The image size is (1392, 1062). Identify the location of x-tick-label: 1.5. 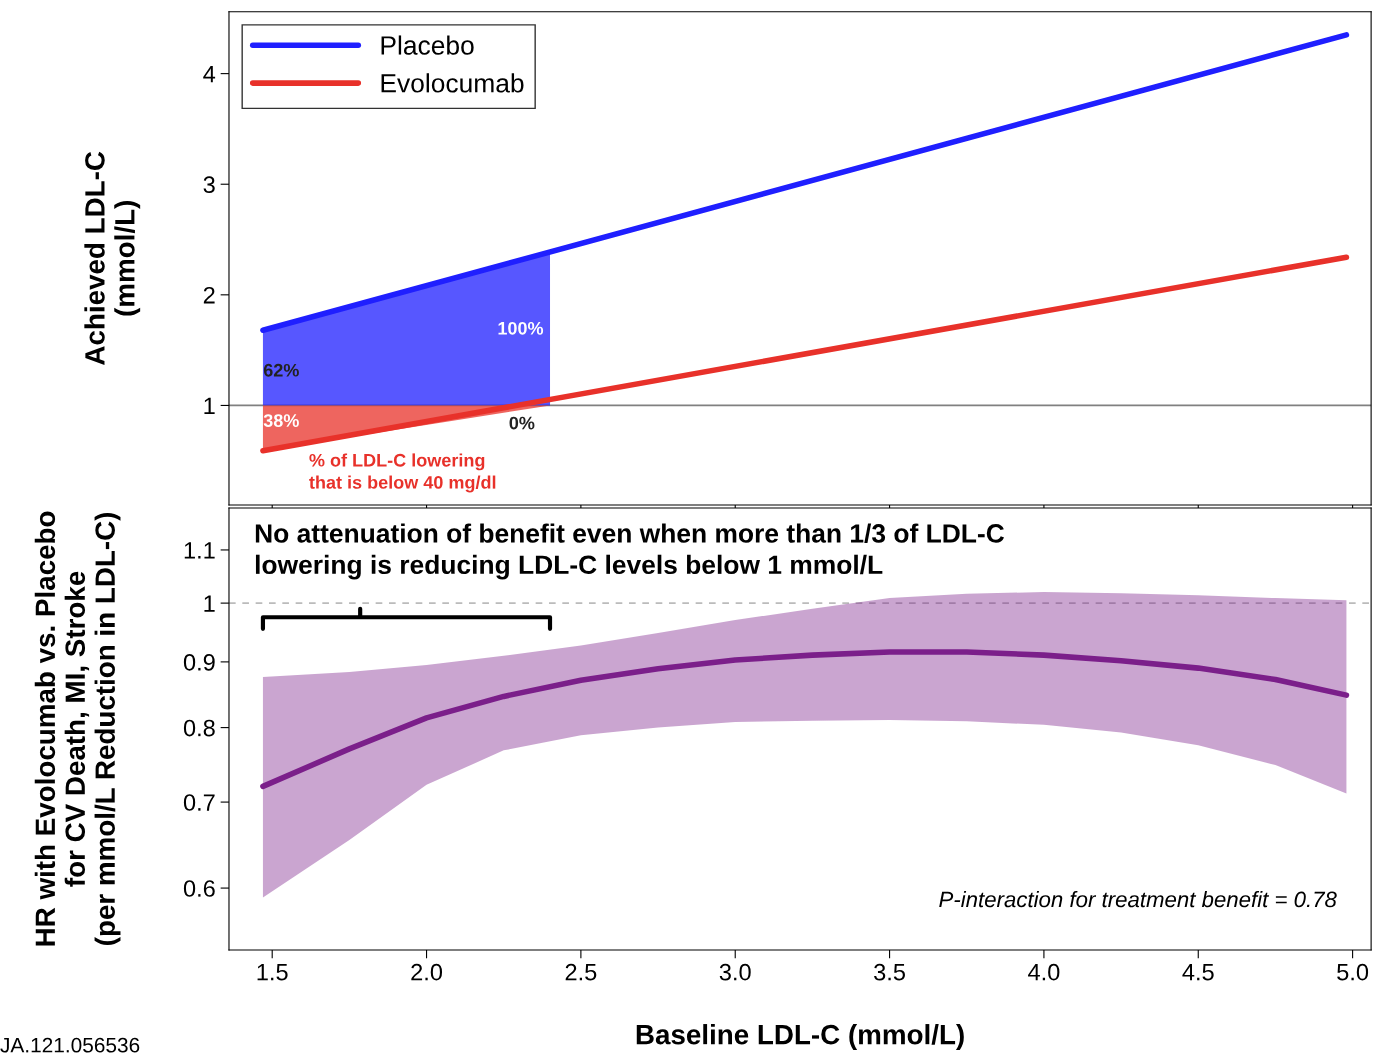
(272, 972).